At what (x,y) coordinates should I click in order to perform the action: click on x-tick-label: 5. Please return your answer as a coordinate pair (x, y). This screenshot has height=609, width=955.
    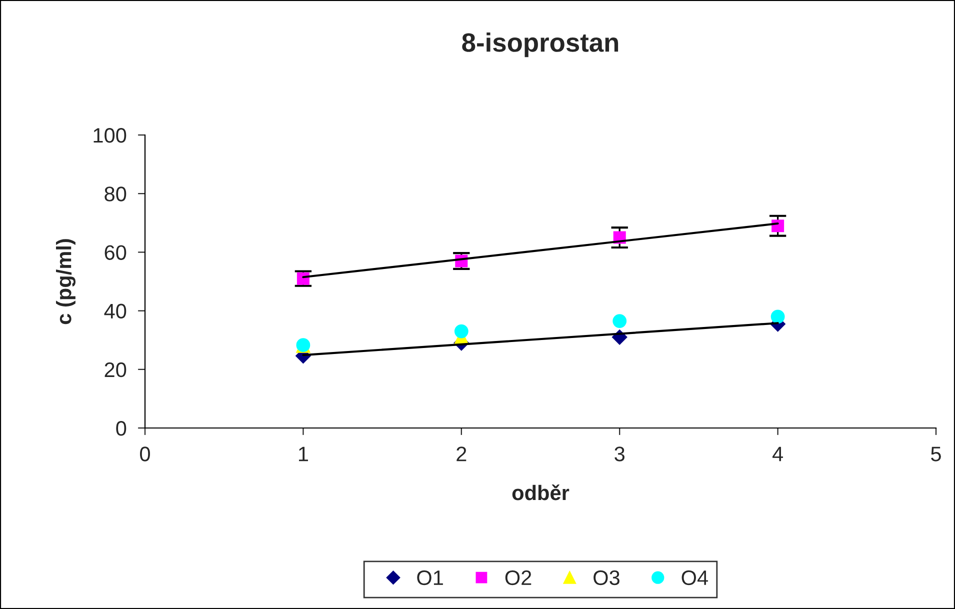
    Looking at the image, I should click on (936, 454).